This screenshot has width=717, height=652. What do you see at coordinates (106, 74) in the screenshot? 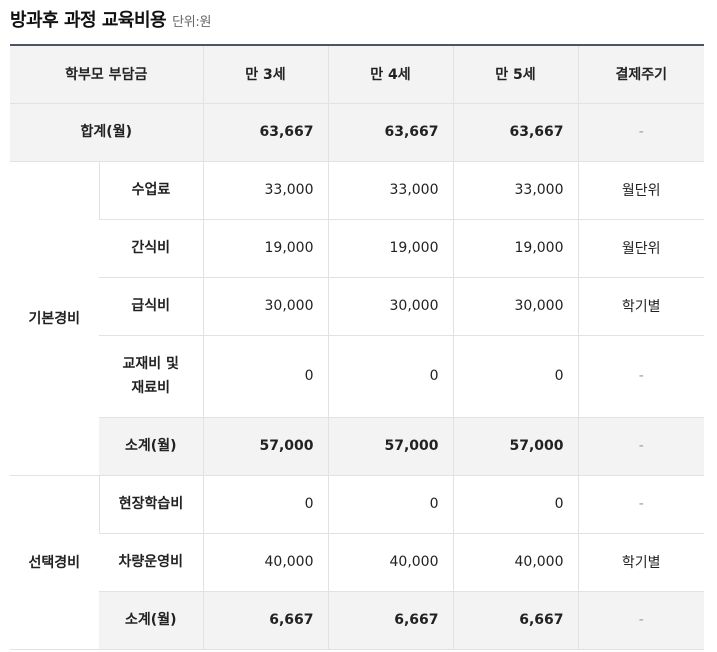
I see `header-payer: 학부모 부담금` at bounding box center [106, 74].